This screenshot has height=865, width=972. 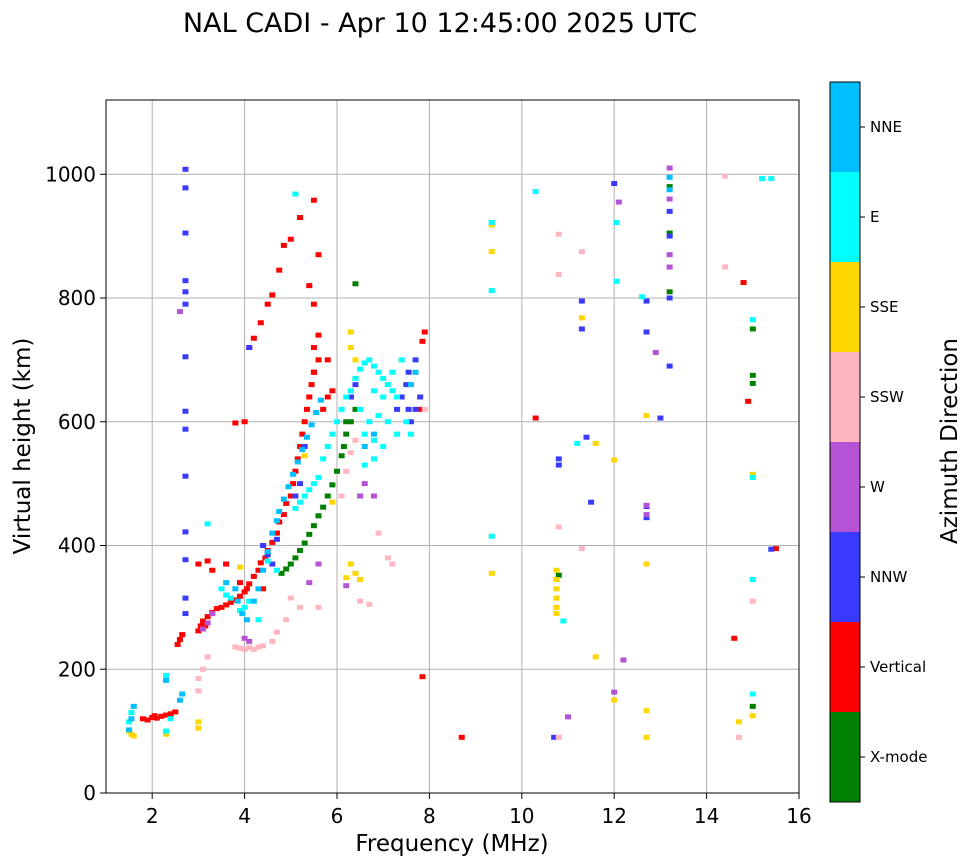 I want to click on y-tick-label: 0, so click(x=89, y=793).